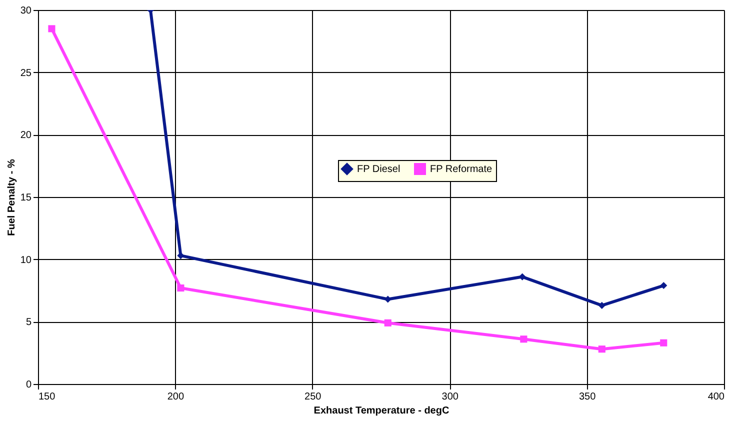 The height and width of the screenshot is (432, 746). What do you see at coordinates (26, 73) in the screenshot?
I see `y-tick-label: 25` at bounding box center [26, 73].